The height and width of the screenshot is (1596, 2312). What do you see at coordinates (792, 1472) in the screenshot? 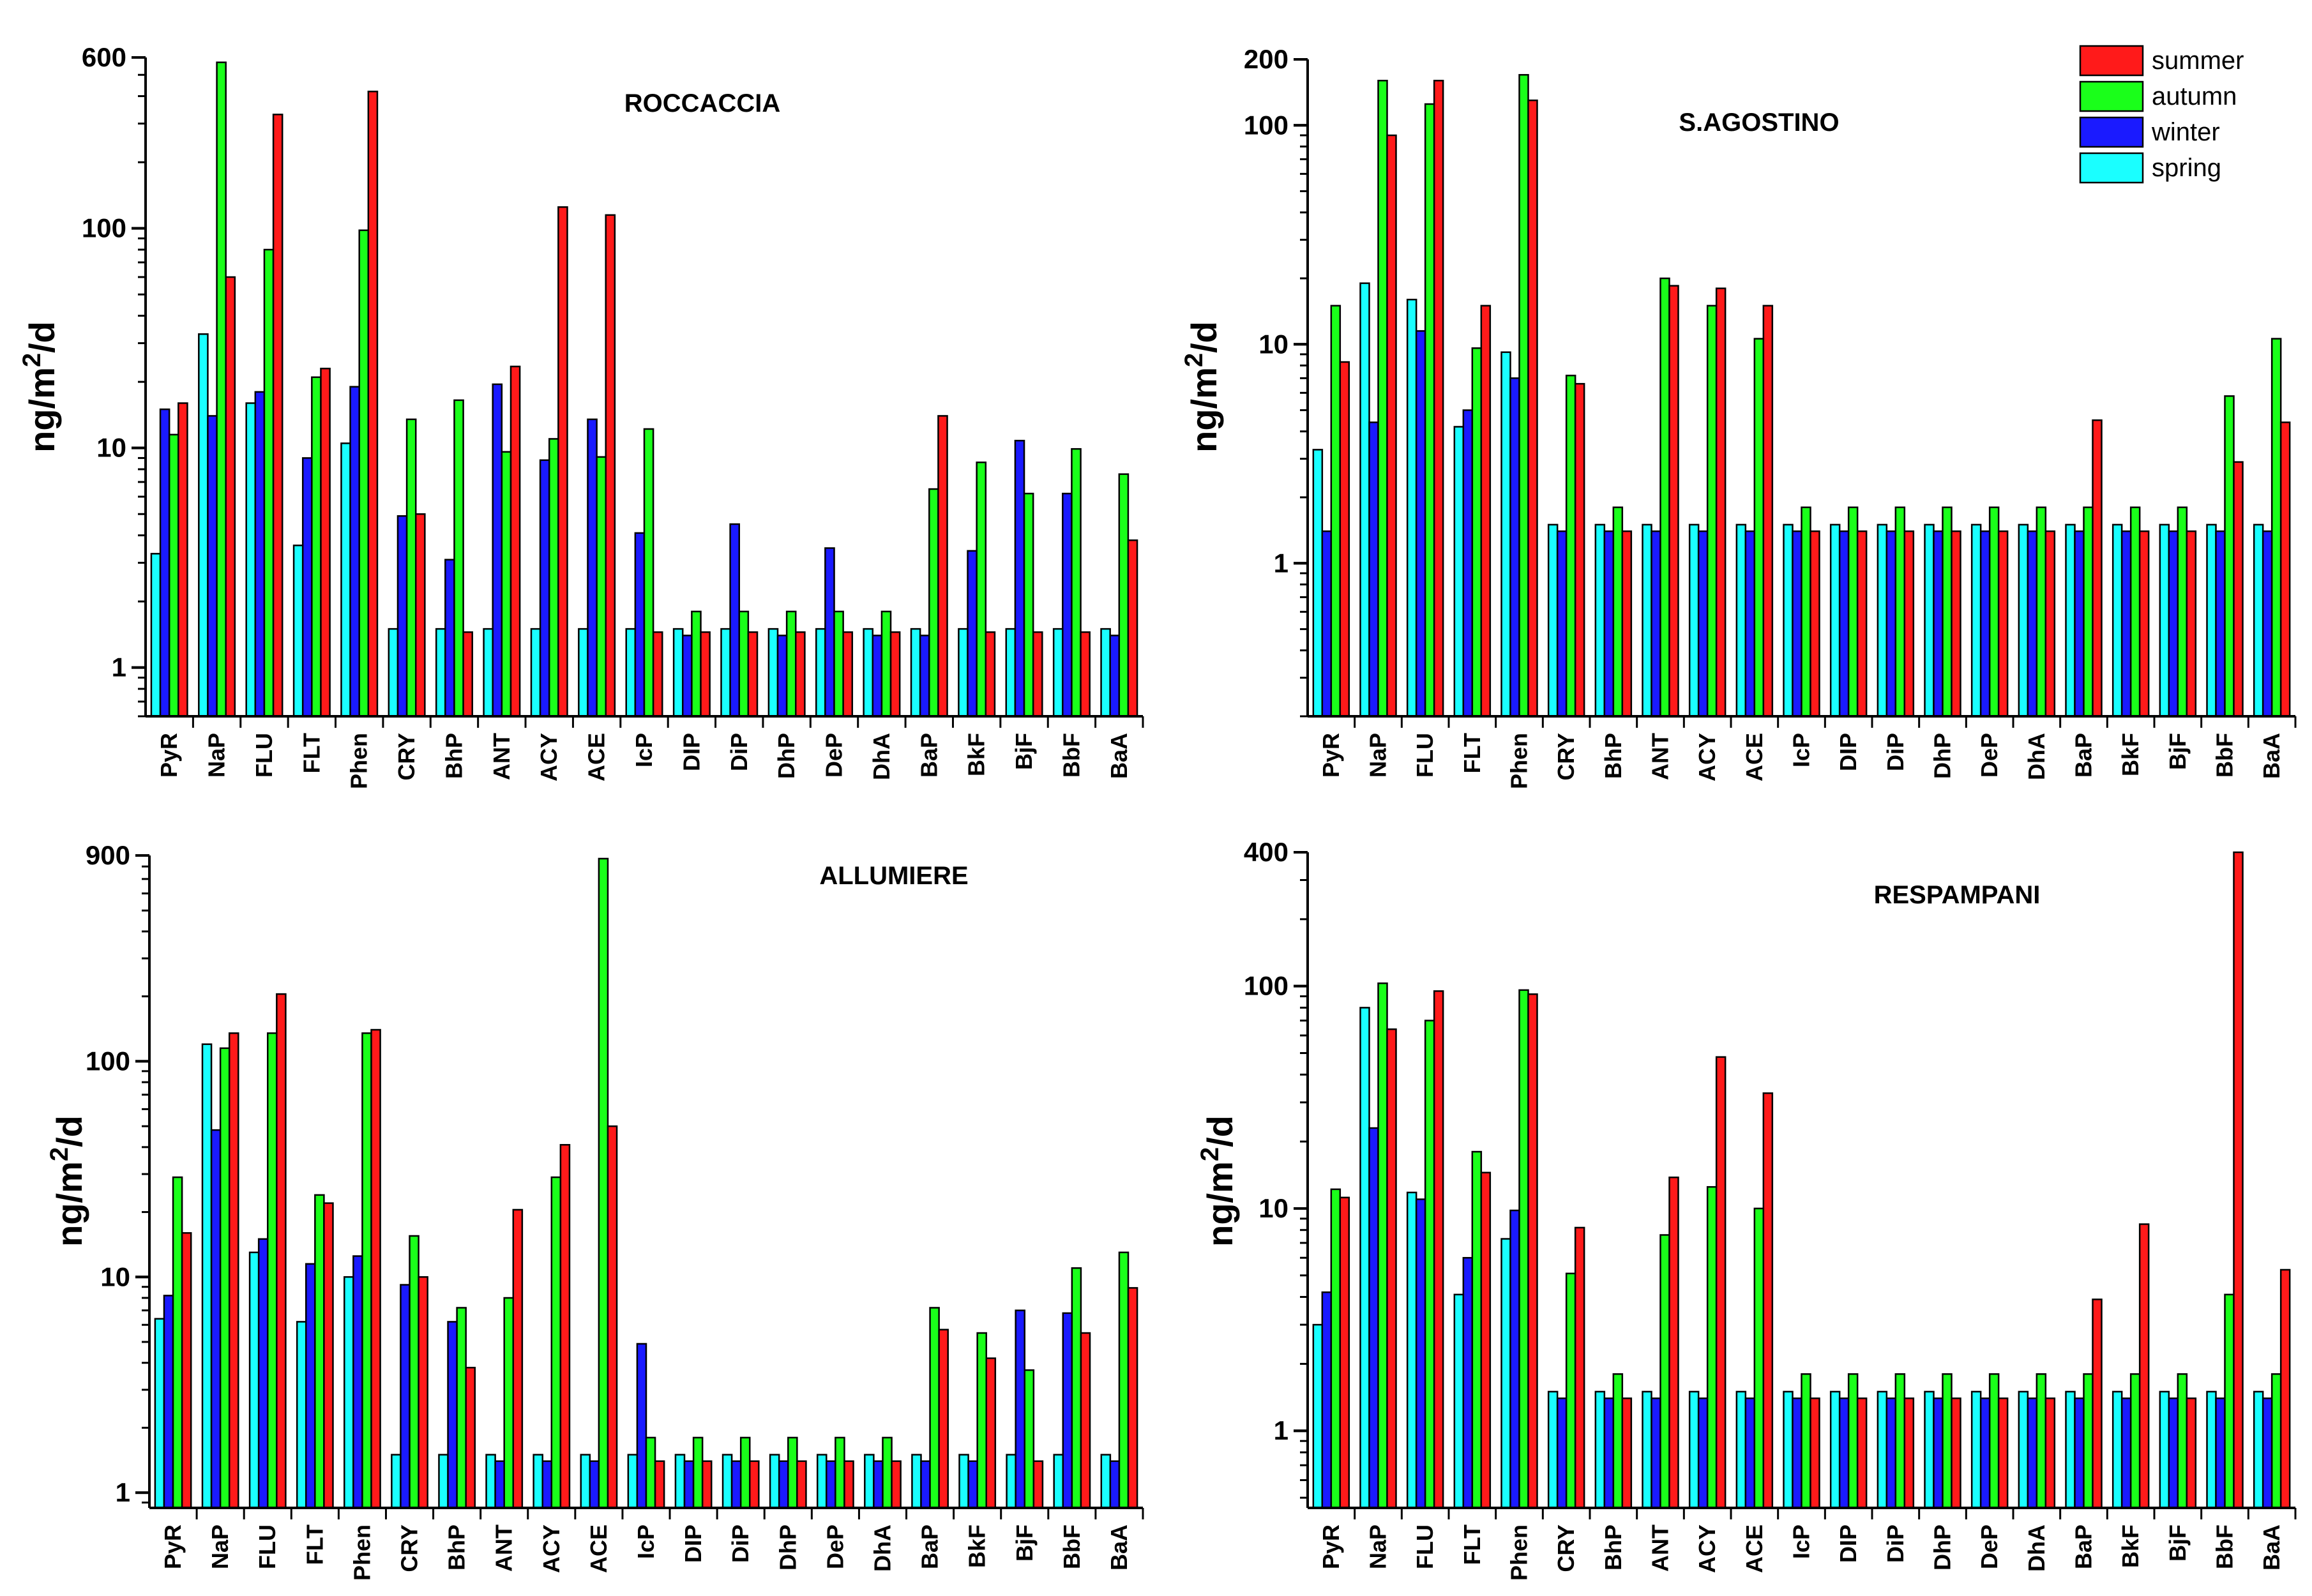
I see `bar-autumn-DhP` at bounding box center [792, 1472].